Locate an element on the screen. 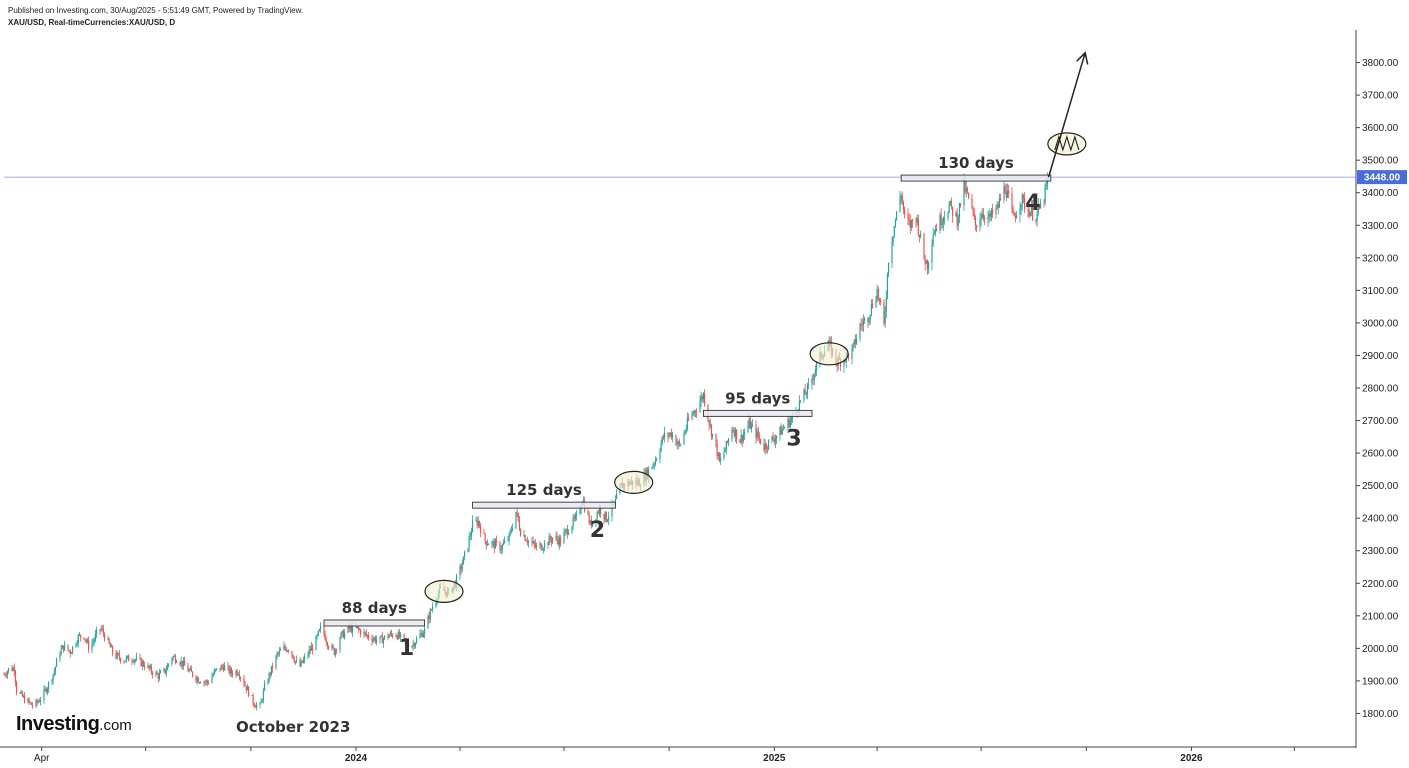 This screenshot has width=1409, height=768. consolidation-box is located at coordinates (544, 505).